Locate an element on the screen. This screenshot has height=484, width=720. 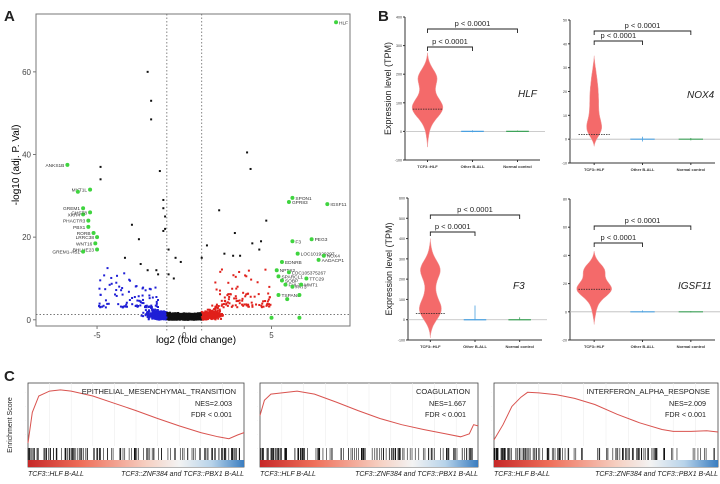
violin-ytick-label: 400 is located at coordinates (402, 239).